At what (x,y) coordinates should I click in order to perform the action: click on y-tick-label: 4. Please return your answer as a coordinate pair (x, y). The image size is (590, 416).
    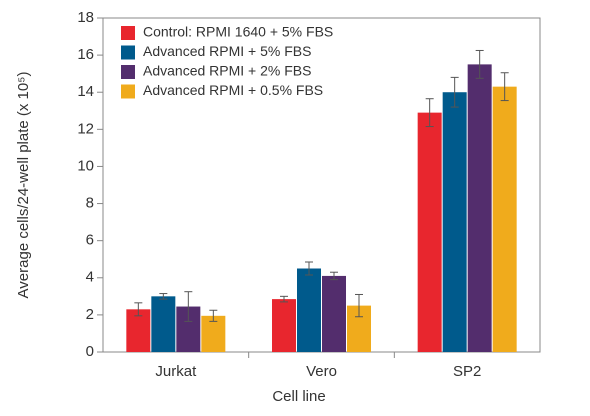
    Looking at the image, I should click on (90, 277).